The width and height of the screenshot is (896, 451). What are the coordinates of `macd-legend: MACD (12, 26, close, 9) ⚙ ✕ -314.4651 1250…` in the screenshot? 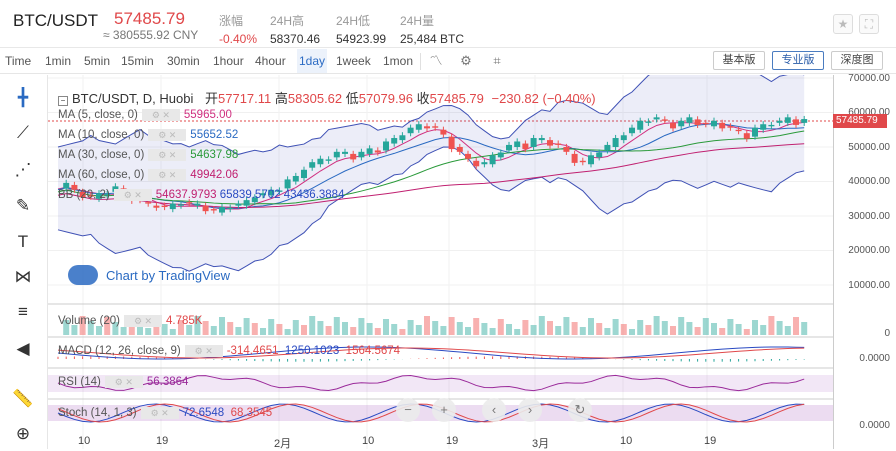 It's located at (229, 351).